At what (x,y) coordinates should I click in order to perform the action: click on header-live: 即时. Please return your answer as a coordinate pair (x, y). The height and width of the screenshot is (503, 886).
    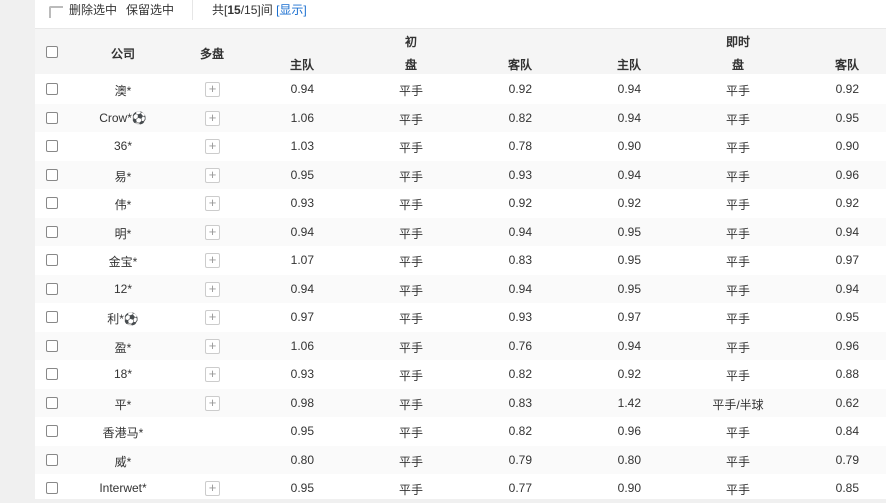
    Looking at the image, I should click on (738, 42).